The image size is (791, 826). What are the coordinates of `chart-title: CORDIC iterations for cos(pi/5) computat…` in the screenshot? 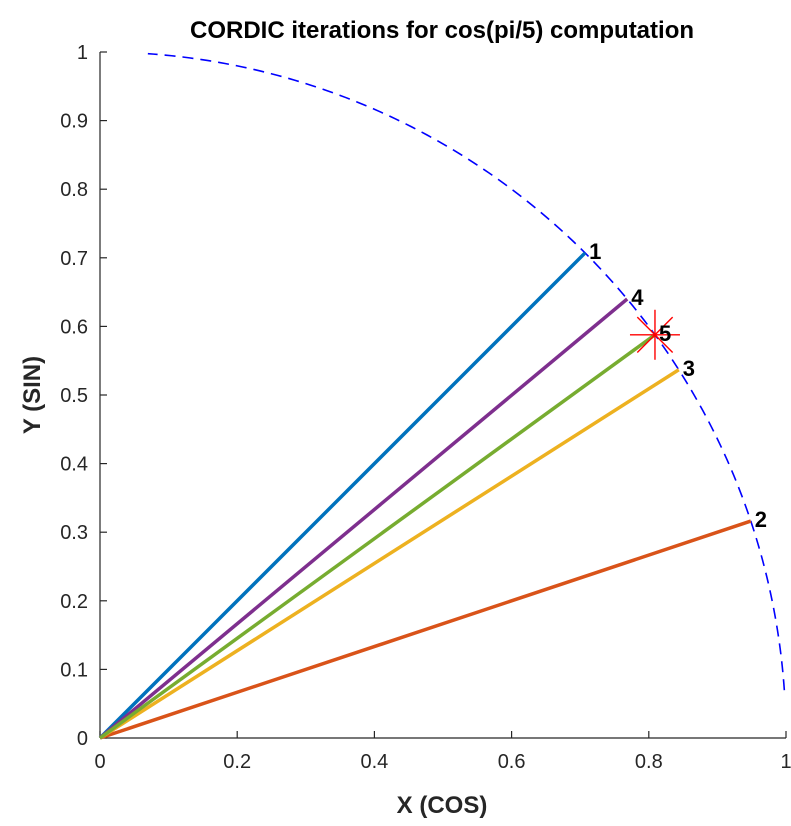 It's located at (442, 30).